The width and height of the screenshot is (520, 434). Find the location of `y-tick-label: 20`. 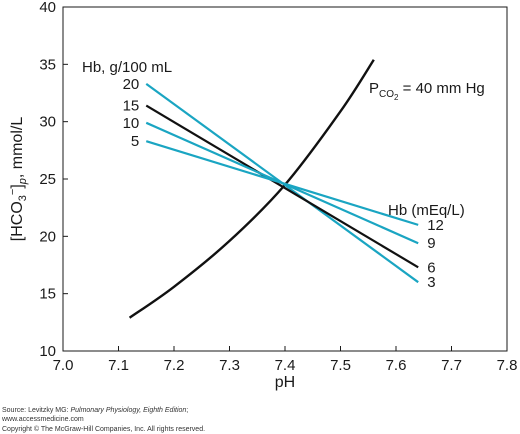

y-tick-label: 20 is located at coordinates (47, 236).